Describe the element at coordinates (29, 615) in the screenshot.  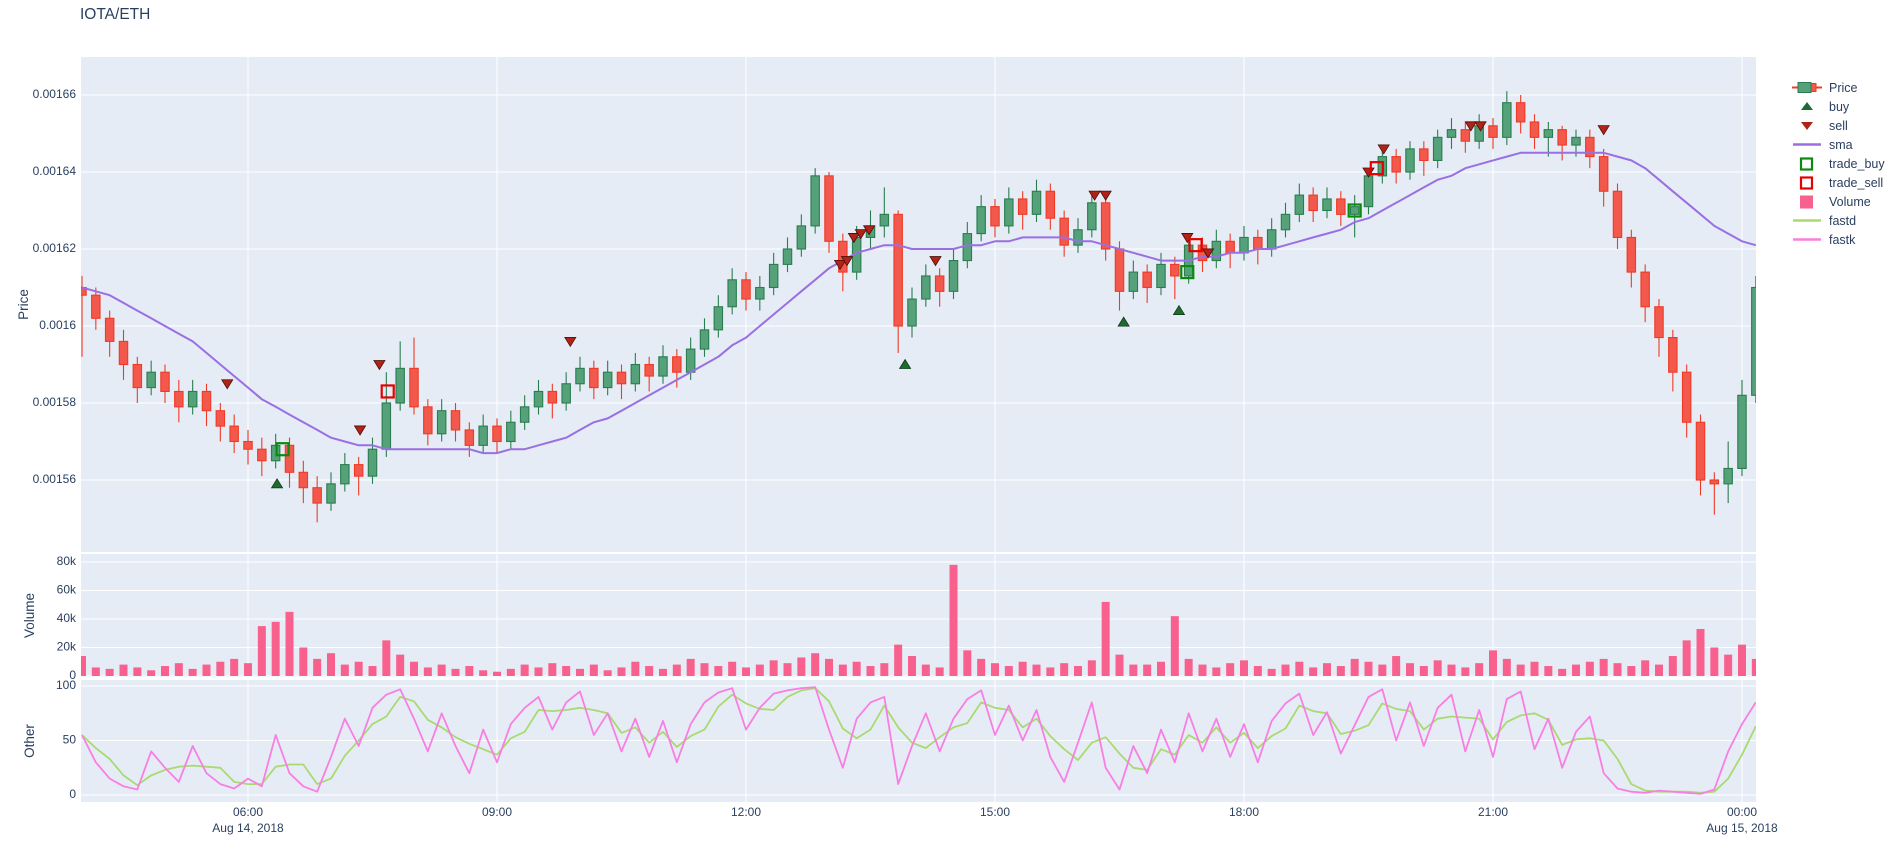
I see `volume-axis-title: Volume` at that location.